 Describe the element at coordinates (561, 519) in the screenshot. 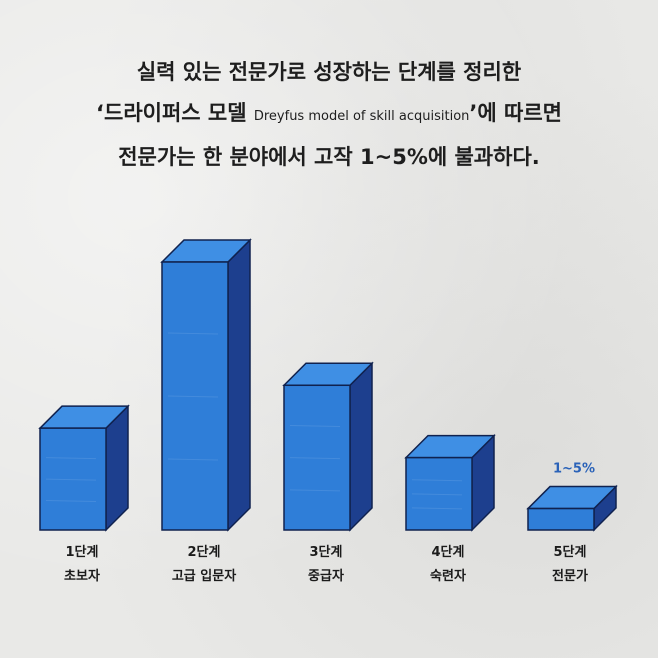

I see `bar-5-front-face` at that location.